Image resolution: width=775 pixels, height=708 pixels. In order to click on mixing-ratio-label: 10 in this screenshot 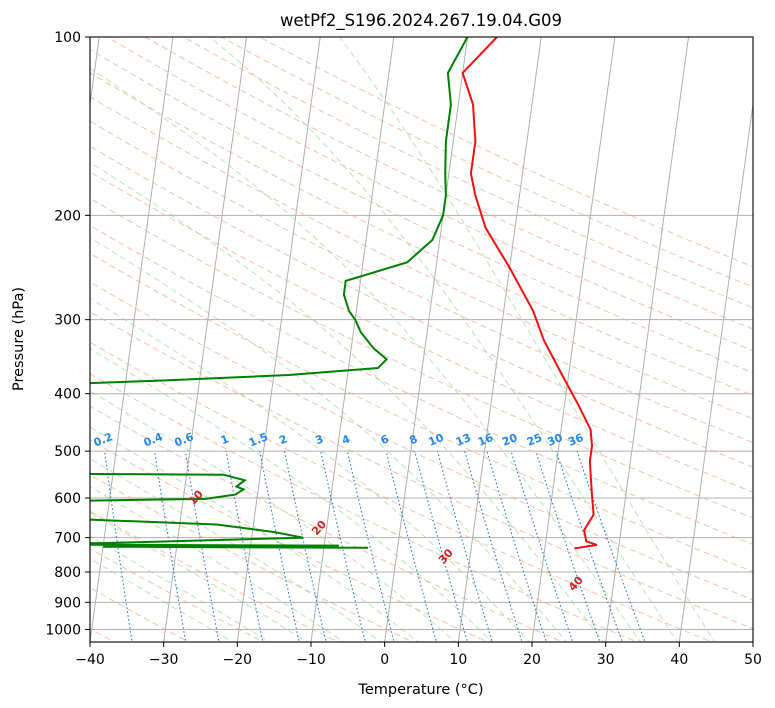, I will do `click(436, 440)`.